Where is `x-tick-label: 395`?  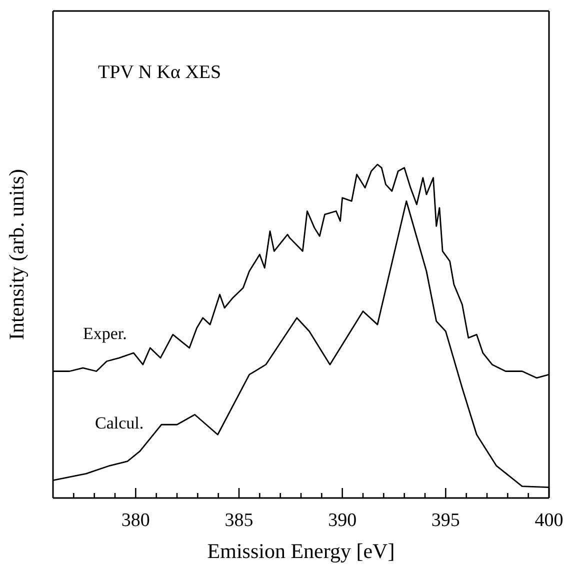
x-tick-label: 395 is located at coordinates (445, 520).